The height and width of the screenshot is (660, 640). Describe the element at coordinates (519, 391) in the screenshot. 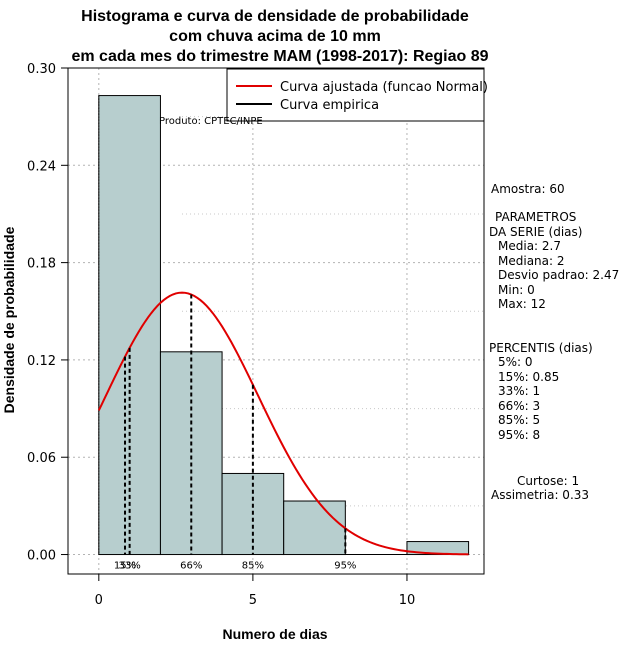

I see `stat-perc-33: 33%: 1` at that location.